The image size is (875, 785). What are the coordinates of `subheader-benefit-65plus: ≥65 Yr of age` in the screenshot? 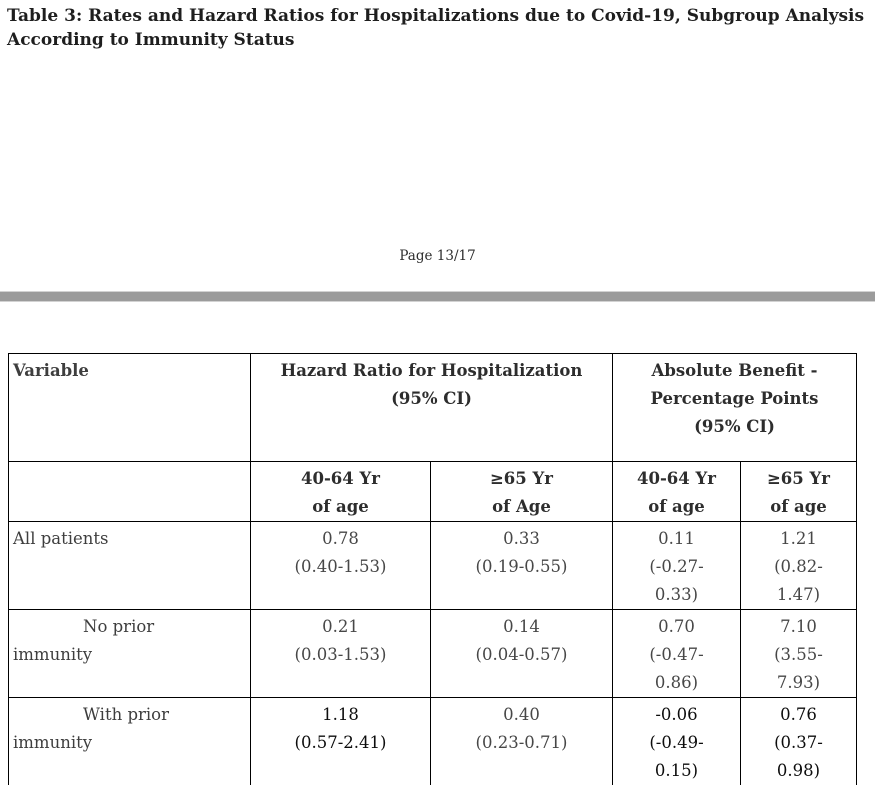 It's located at (798, 491).